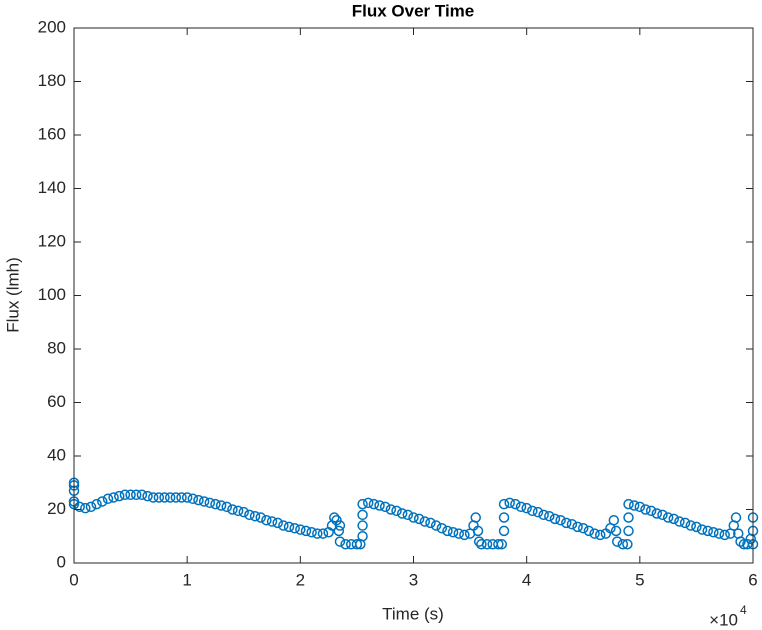 The width and height of the screenshot is (762, 630). I want to click on y-tick-label: 160, so click(52, 133).